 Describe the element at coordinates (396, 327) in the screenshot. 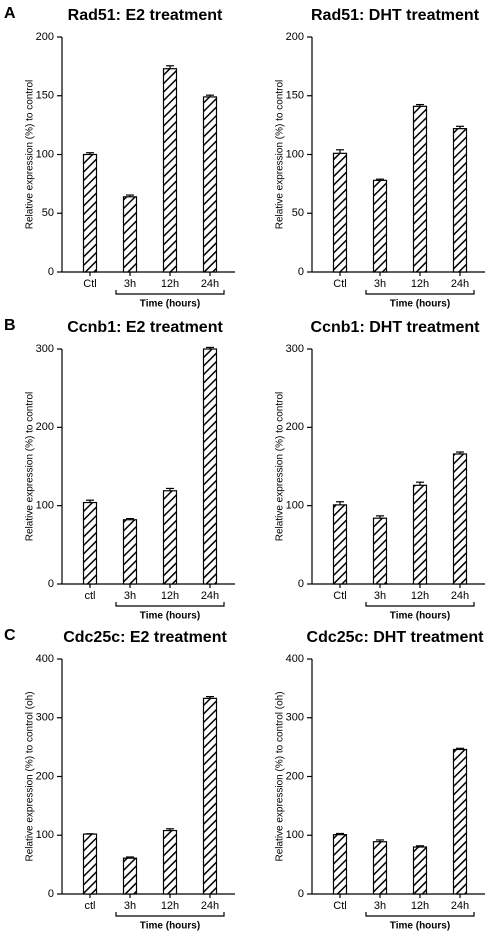

I see `chart-title: Ccnb1: DHT treatment` at that location.